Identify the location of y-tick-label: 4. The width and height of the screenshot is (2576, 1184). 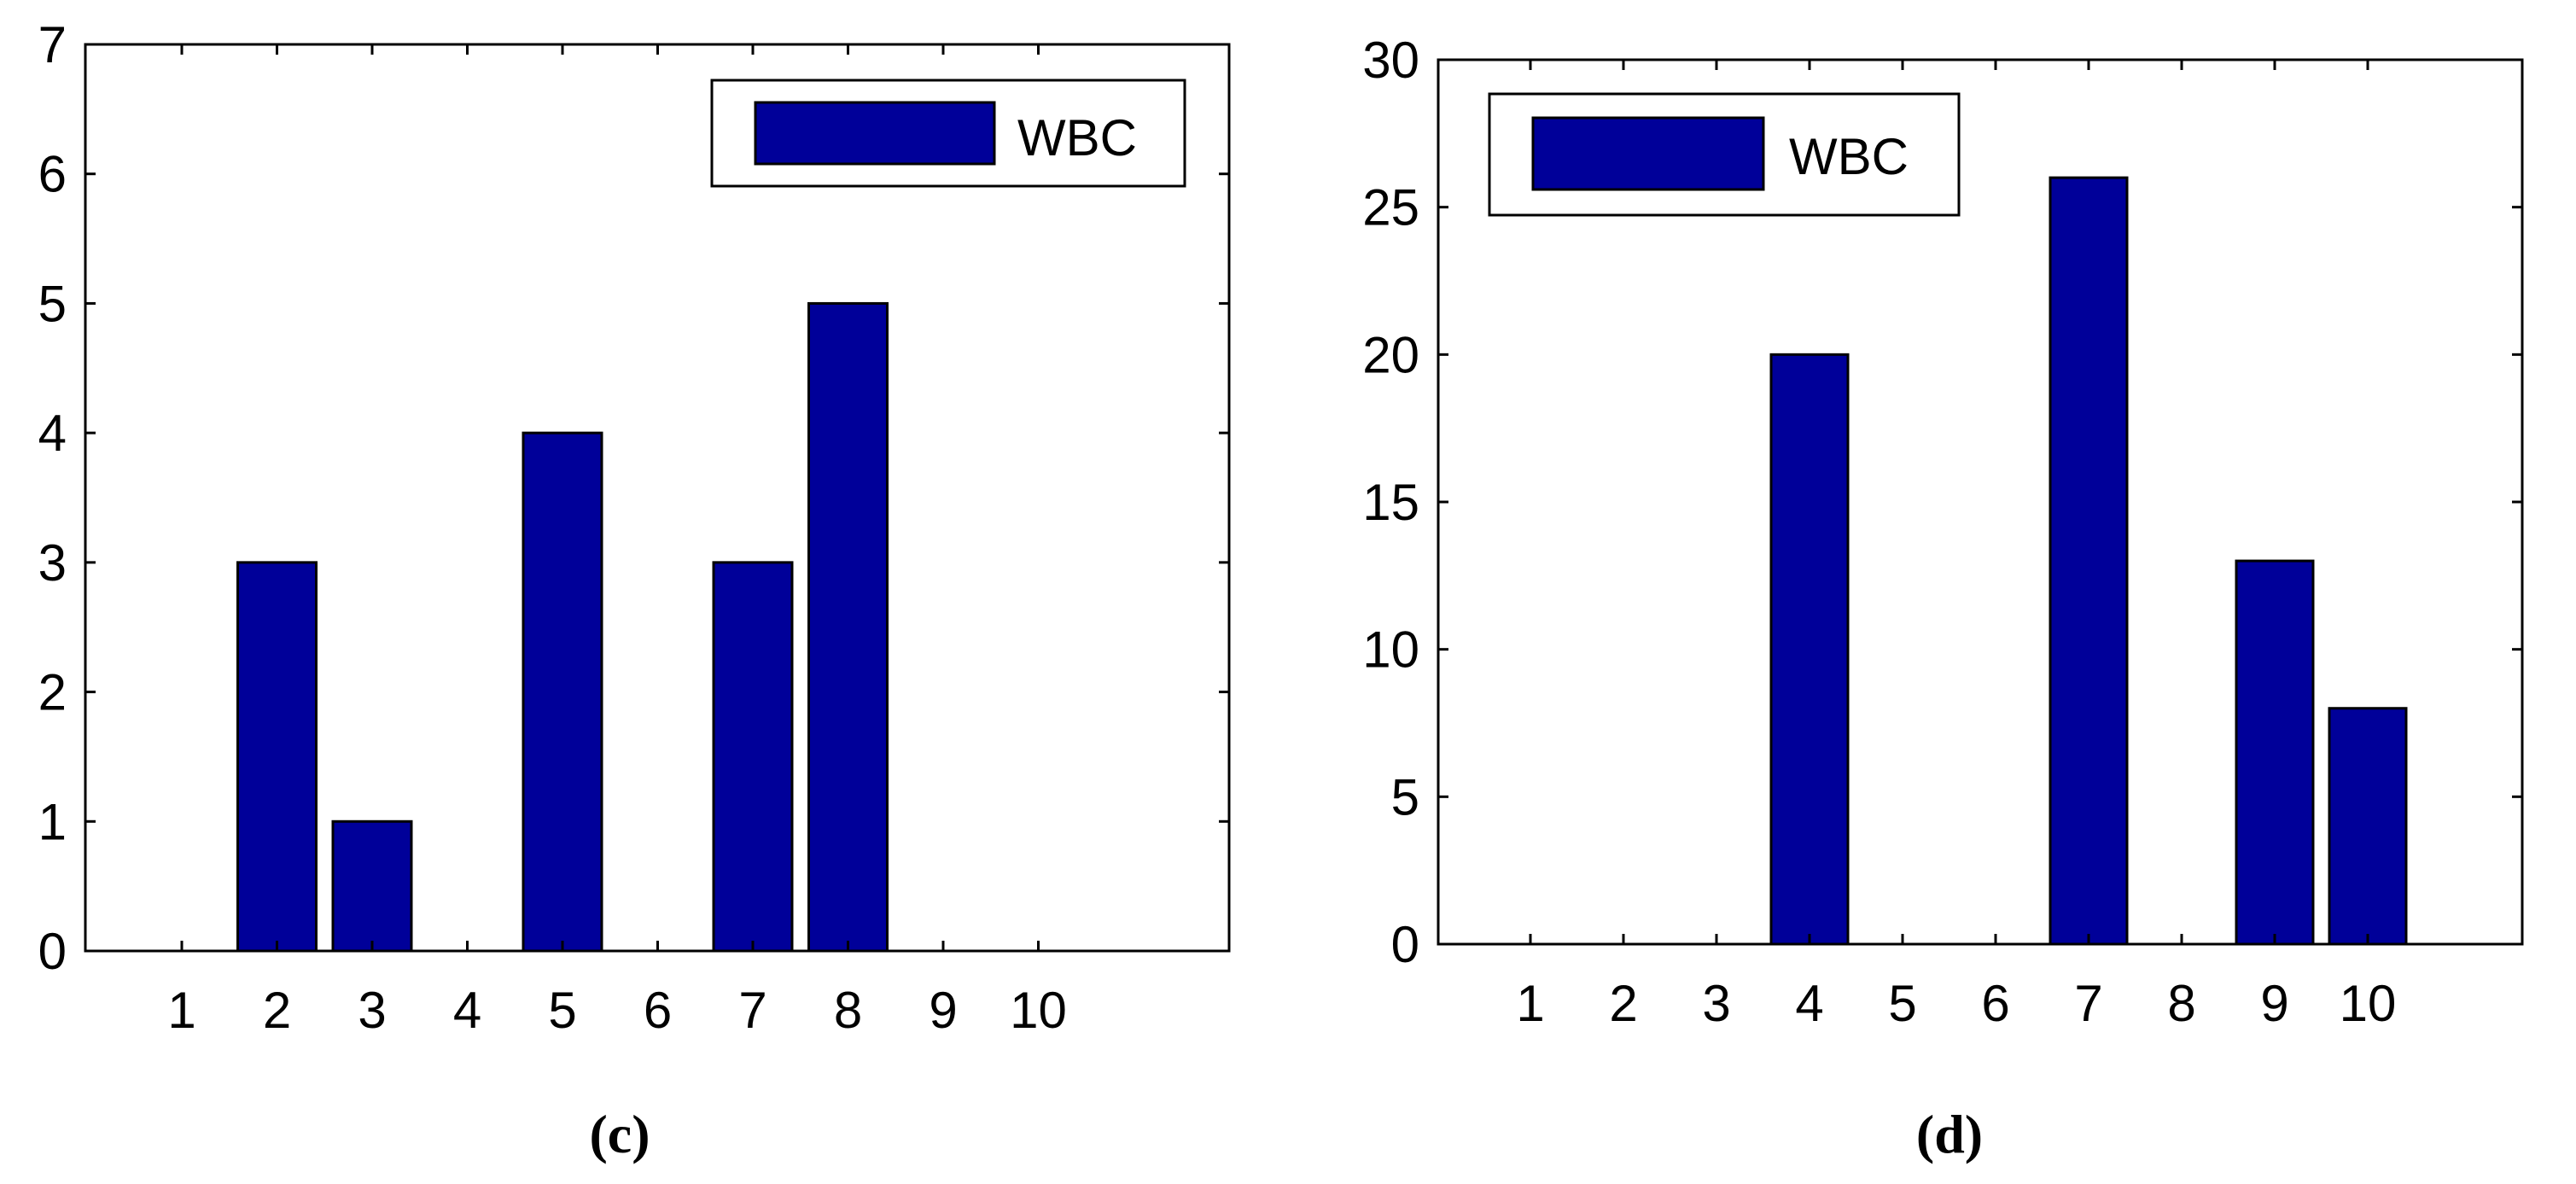
(52, 433).